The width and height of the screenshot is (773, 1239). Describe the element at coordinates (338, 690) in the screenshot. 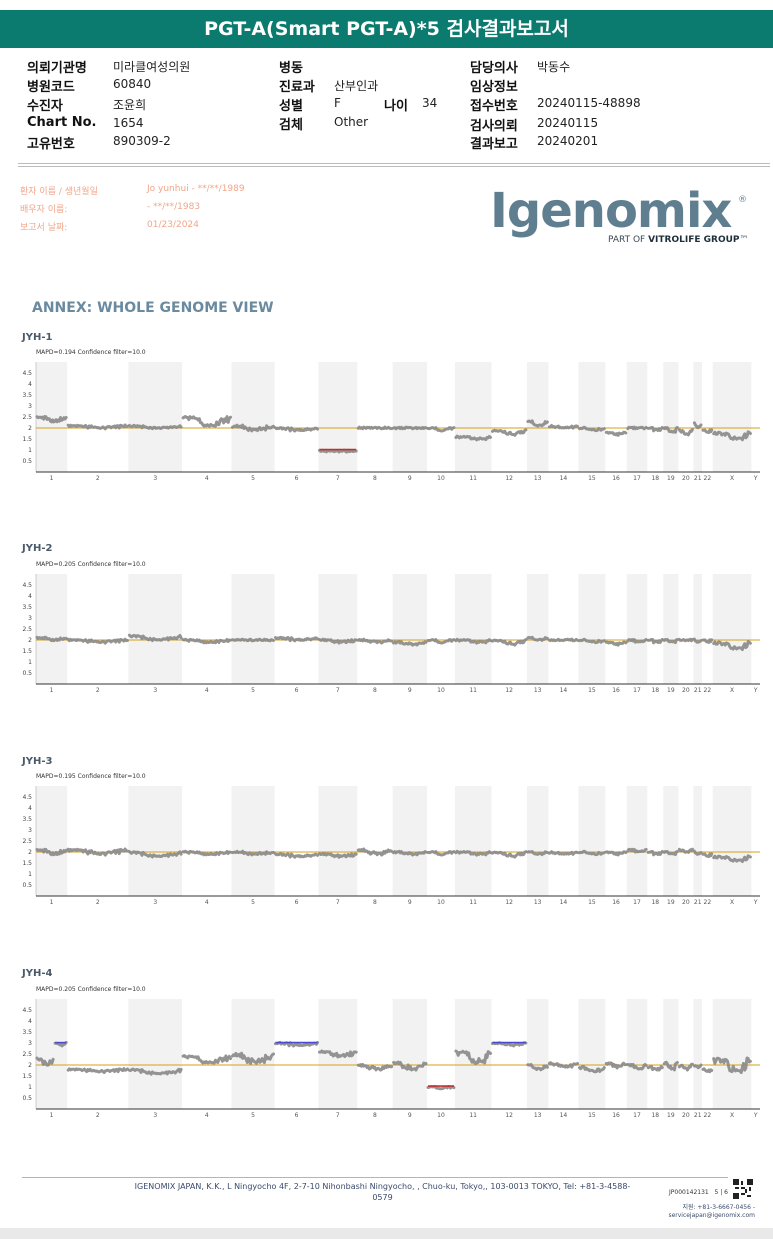

I see `x-tick-label: 7` at that location.